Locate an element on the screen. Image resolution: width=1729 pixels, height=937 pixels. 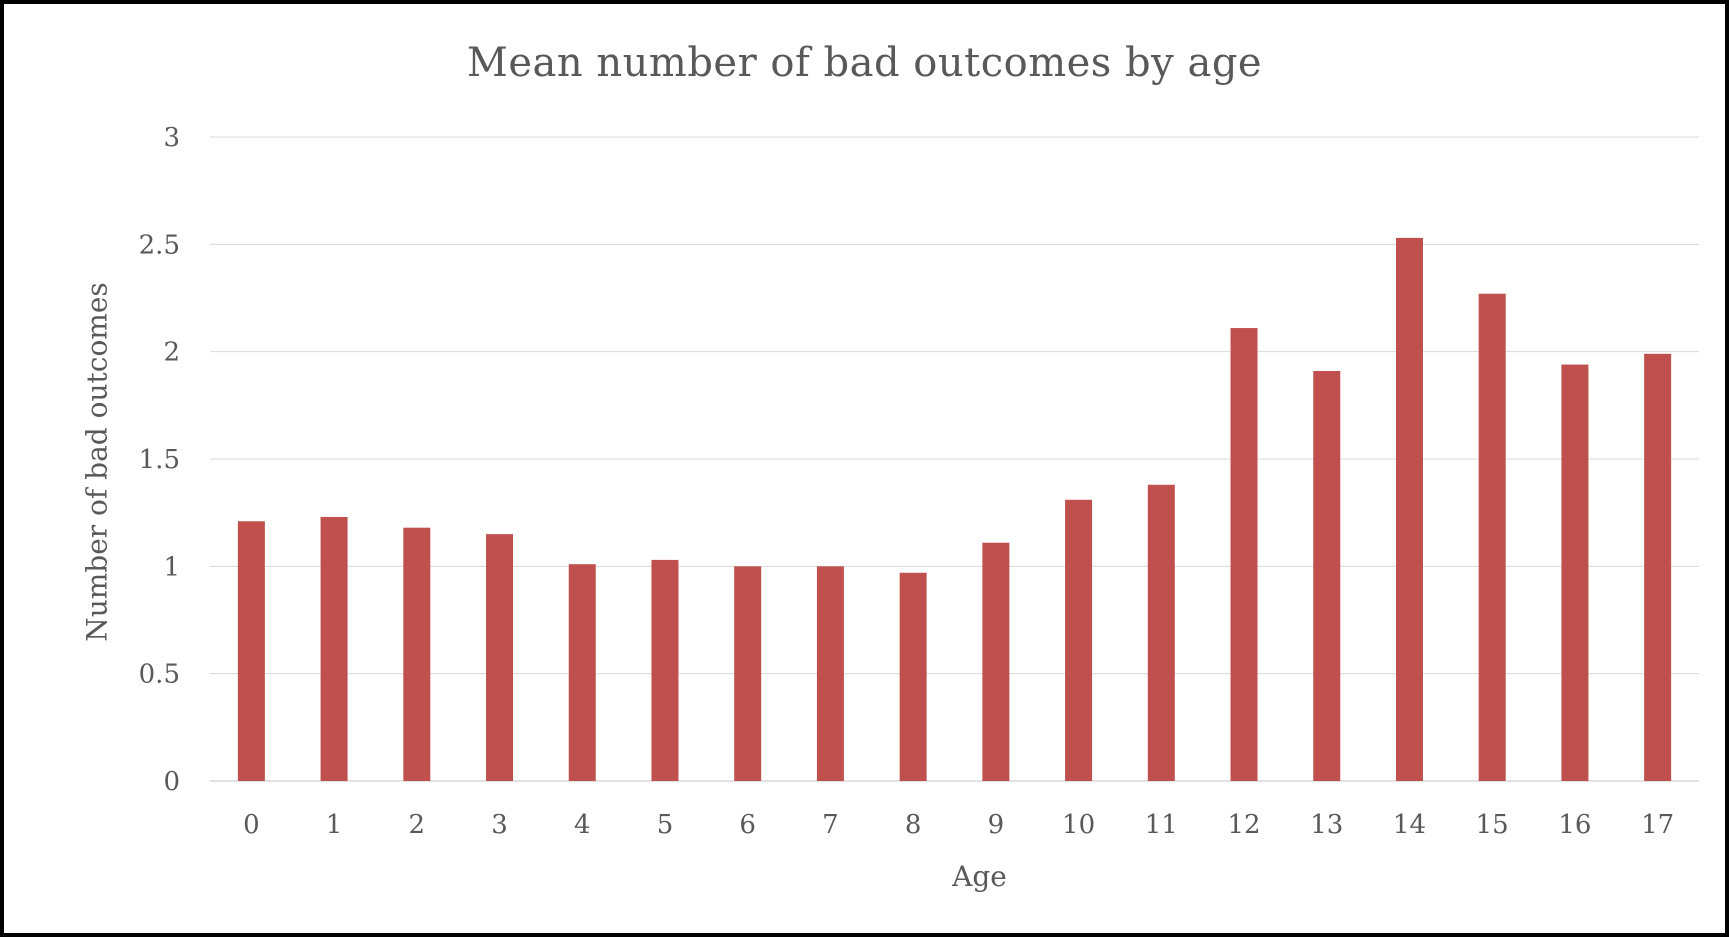
y-tick-label: 2.5 is located at coordinates (159, 245).